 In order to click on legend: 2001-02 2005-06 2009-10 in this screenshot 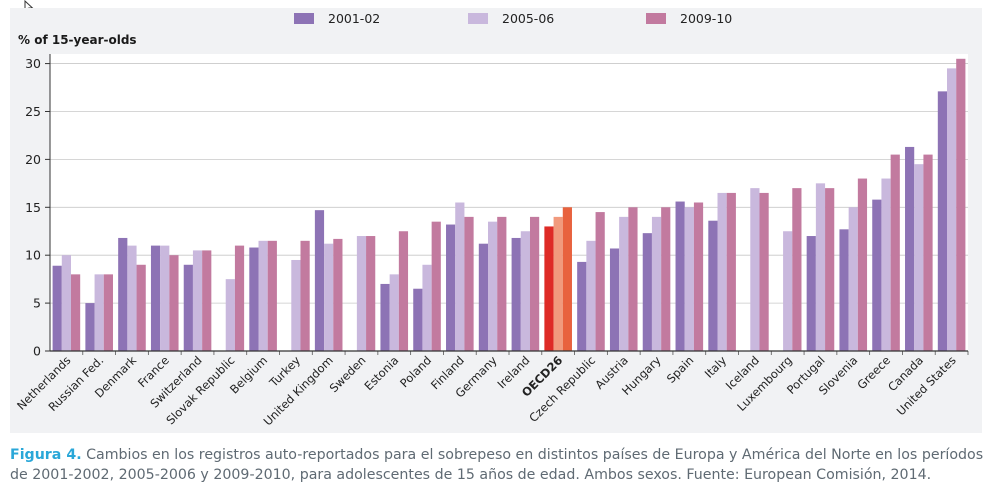, I will do `click(513, 18)`.